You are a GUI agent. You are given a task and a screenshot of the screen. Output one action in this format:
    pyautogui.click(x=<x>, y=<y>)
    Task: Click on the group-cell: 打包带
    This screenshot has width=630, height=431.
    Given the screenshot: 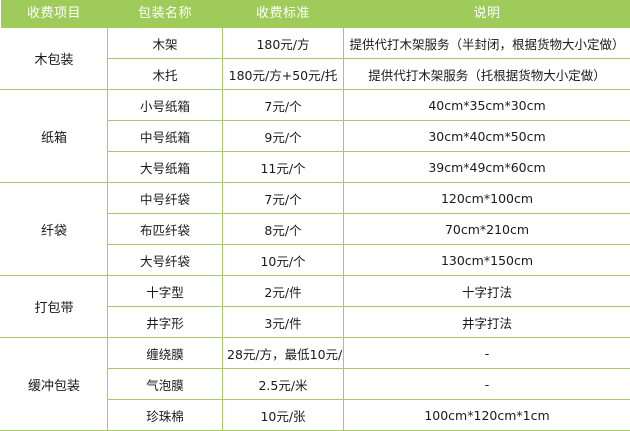 What is the action you would take?
    pyautogui.click(x=54, y=307)
    